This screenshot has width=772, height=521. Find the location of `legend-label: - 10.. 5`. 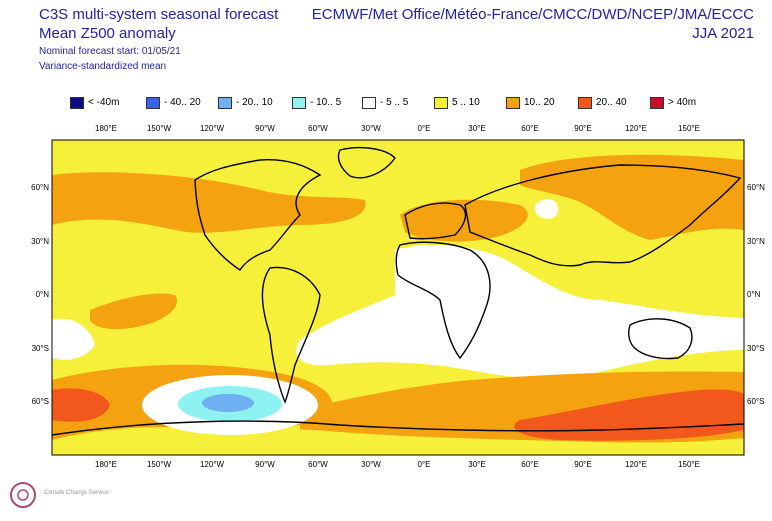

legend-label: - 10.. 5 is located at coordinates (326, 102).